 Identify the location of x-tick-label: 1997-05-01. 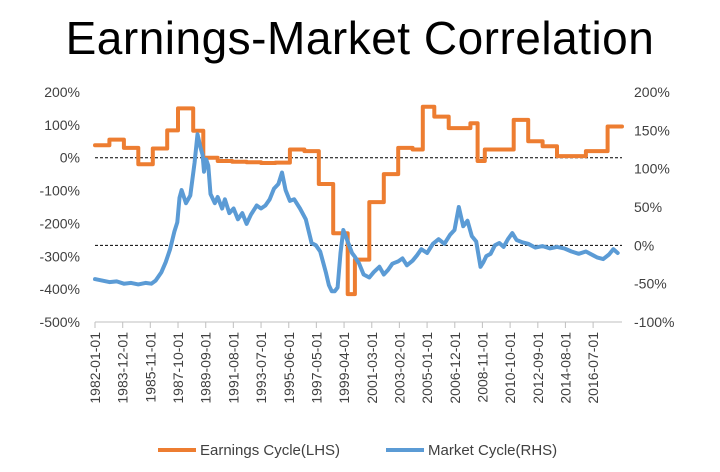
(316, 368).